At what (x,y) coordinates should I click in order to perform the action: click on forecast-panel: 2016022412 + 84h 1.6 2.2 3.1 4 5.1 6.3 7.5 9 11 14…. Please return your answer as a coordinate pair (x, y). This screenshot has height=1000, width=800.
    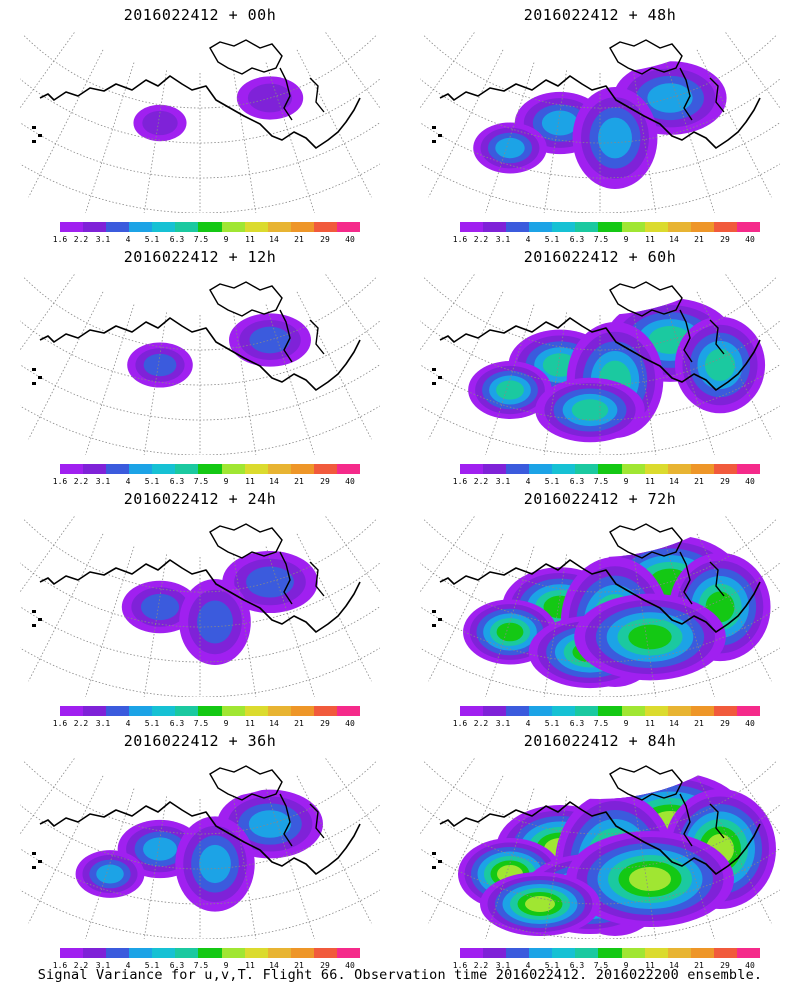
    Looking at the image, I should click on (600, 851).